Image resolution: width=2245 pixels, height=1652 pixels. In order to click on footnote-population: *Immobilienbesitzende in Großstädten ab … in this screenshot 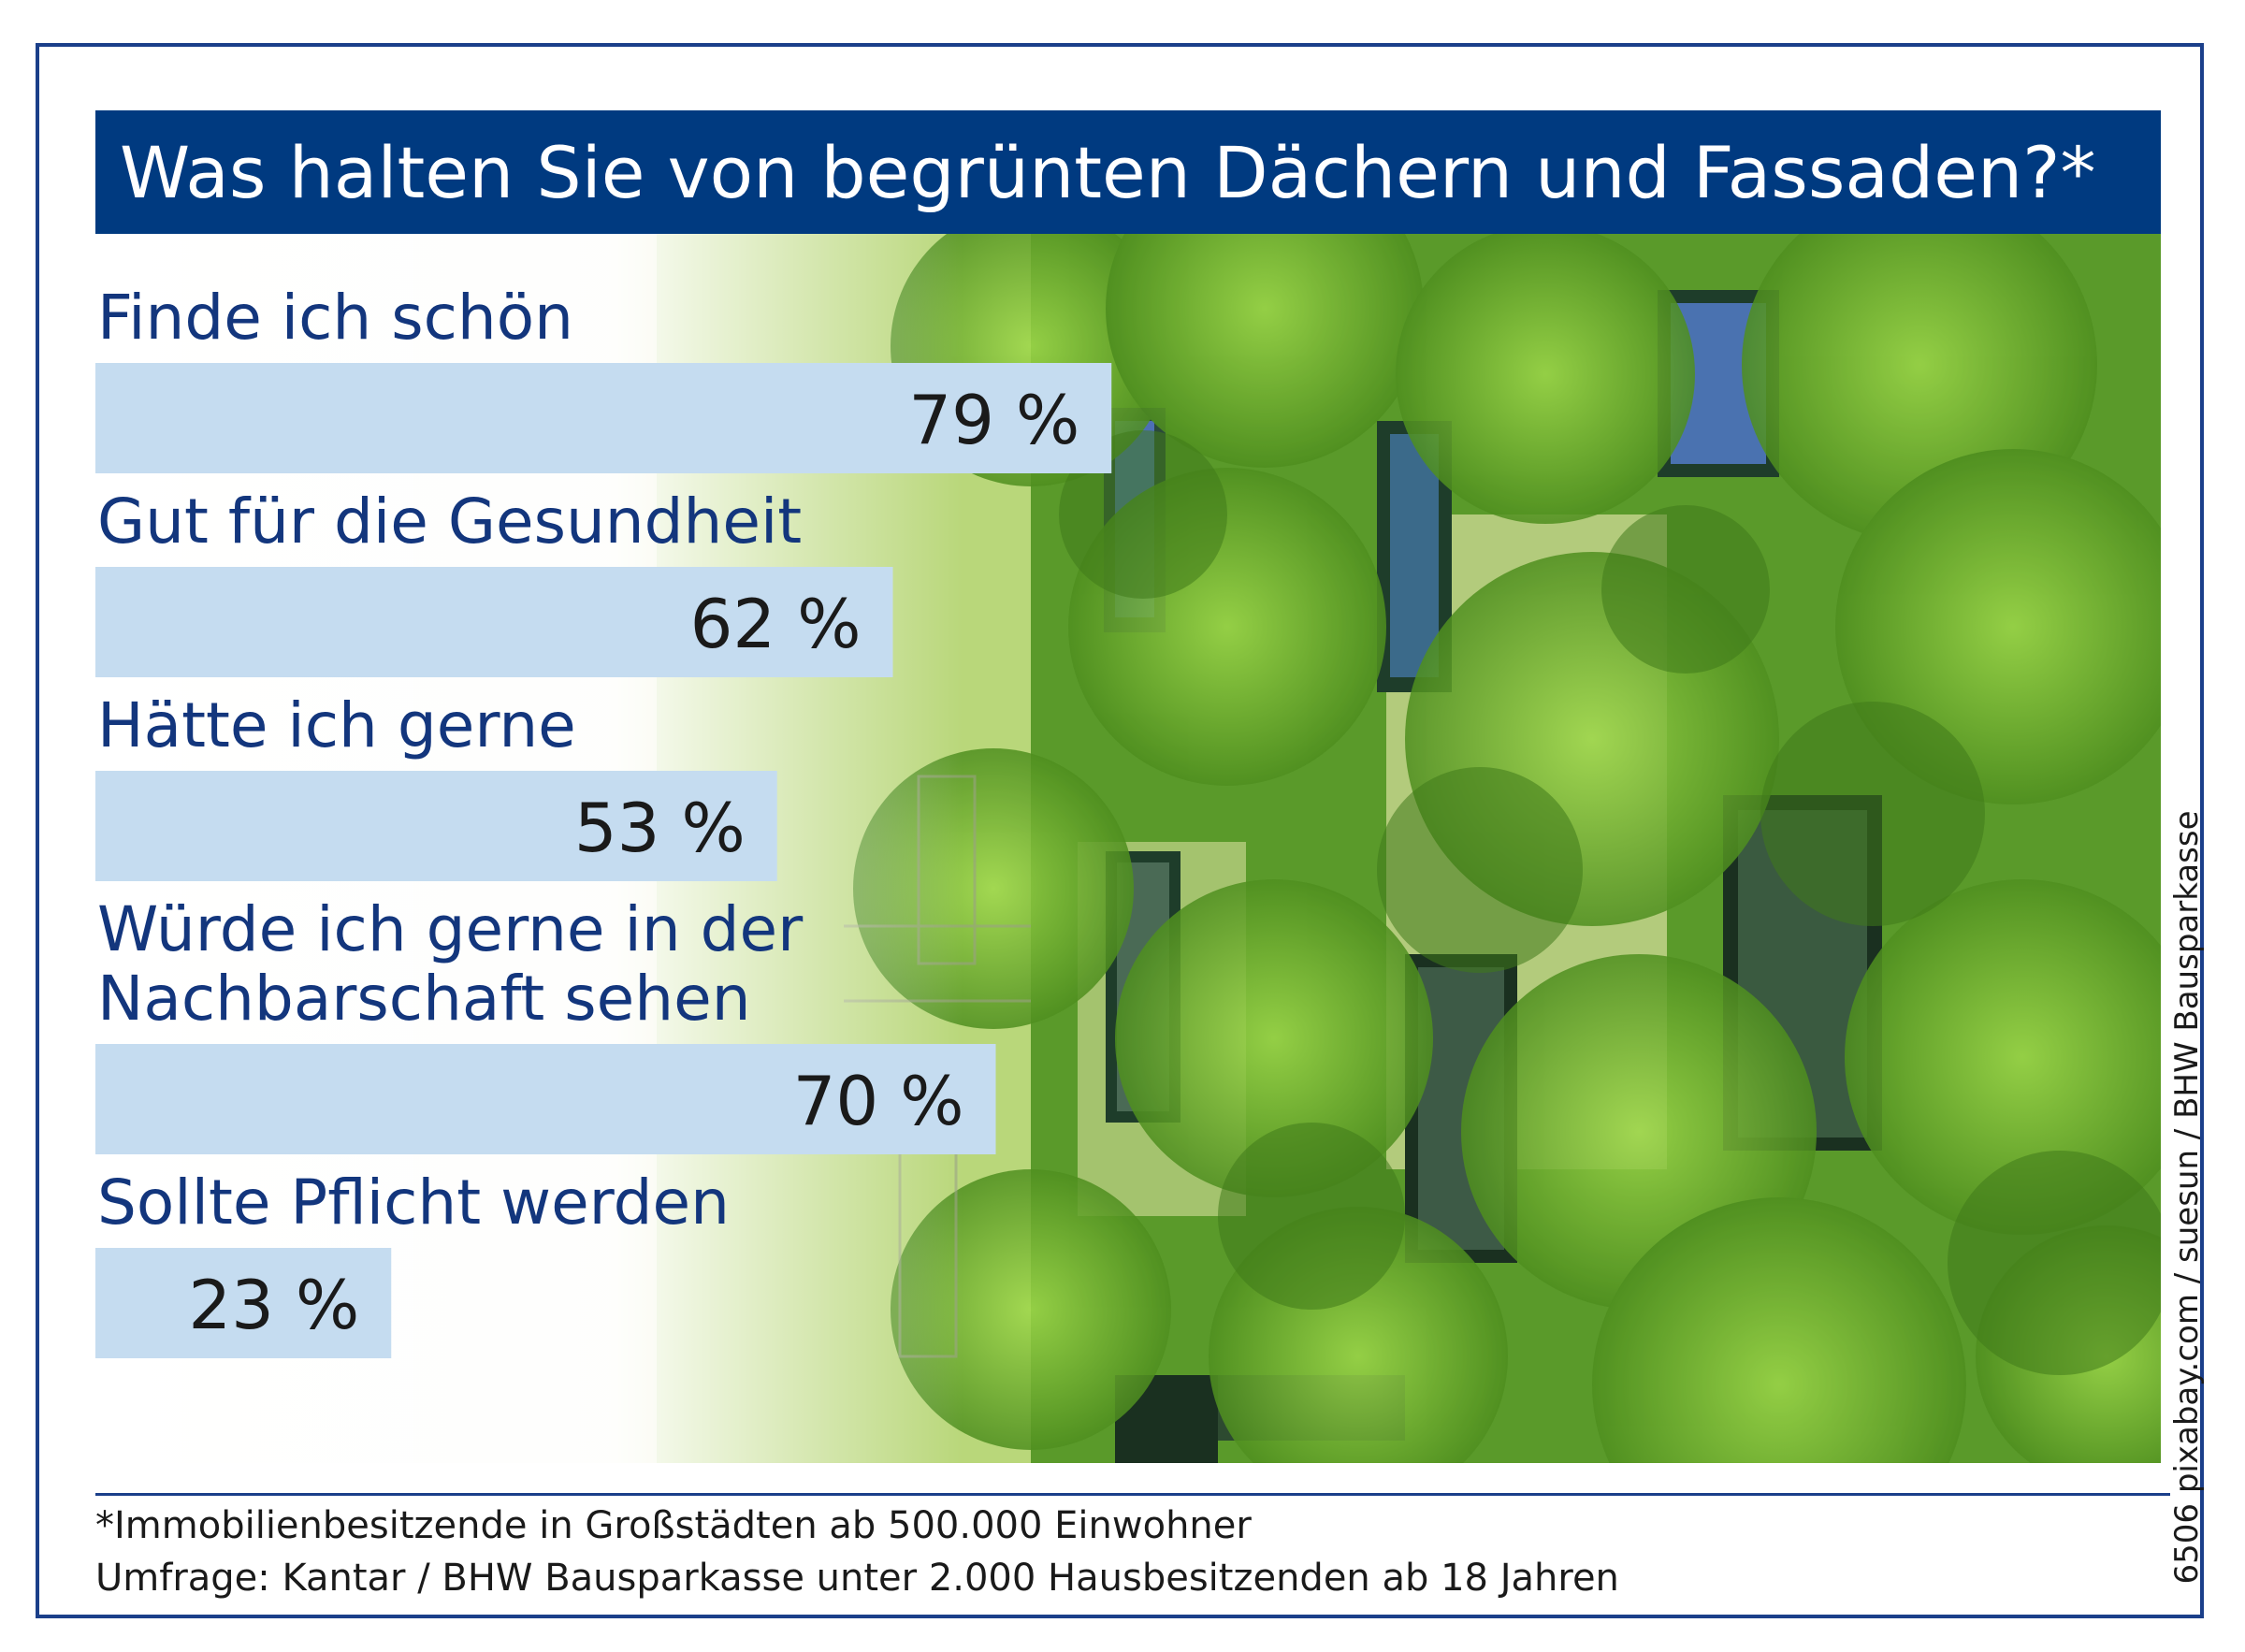, I will do `click(674, 1525)`.